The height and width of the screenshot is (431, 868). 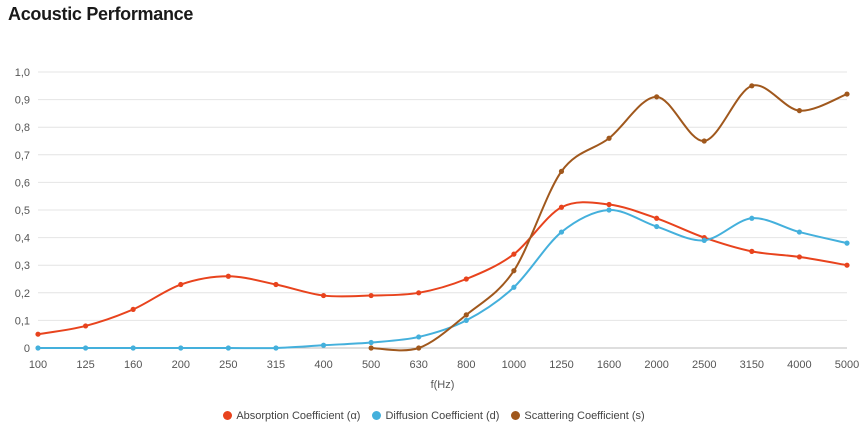 What do you see at coordinates (133, 365) in the screenshot?
I see `x-tick-label: 160` at bounding box center [133, 365].